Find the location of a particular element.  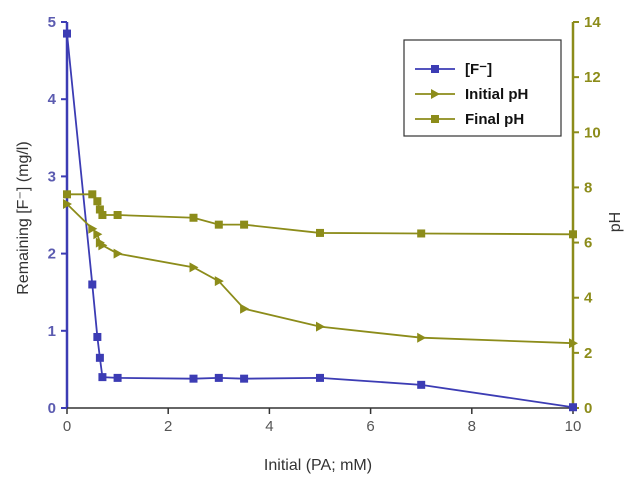

y-right-tick-label: 6 is located at coordinates (588, 243).